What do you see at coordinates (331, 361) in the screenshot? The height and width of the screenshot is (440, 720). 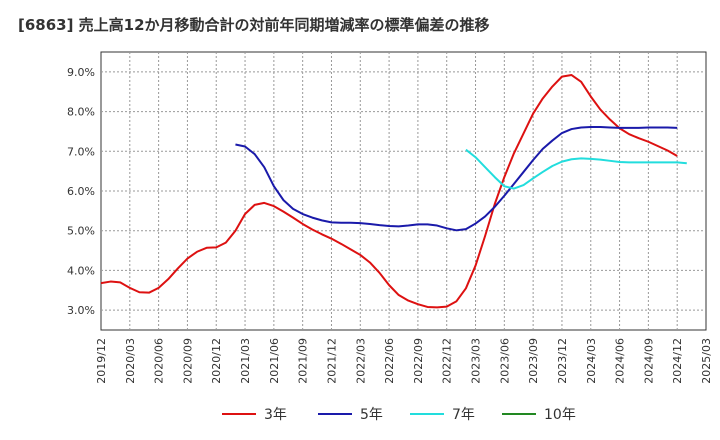 I see `x-tick-label: 2021/12` at bounding box center [331, 361].